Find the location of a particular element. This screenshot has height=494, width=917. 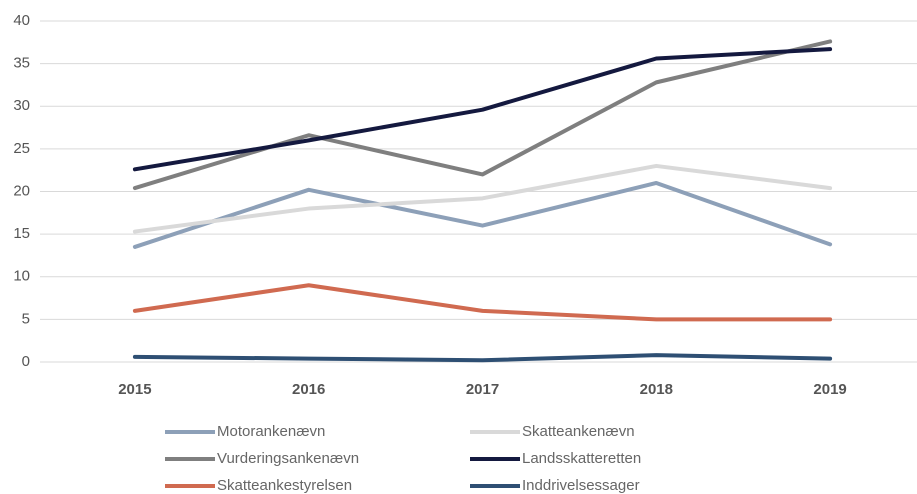

y-tick-label: 25 is located at coordinates (21, 148).